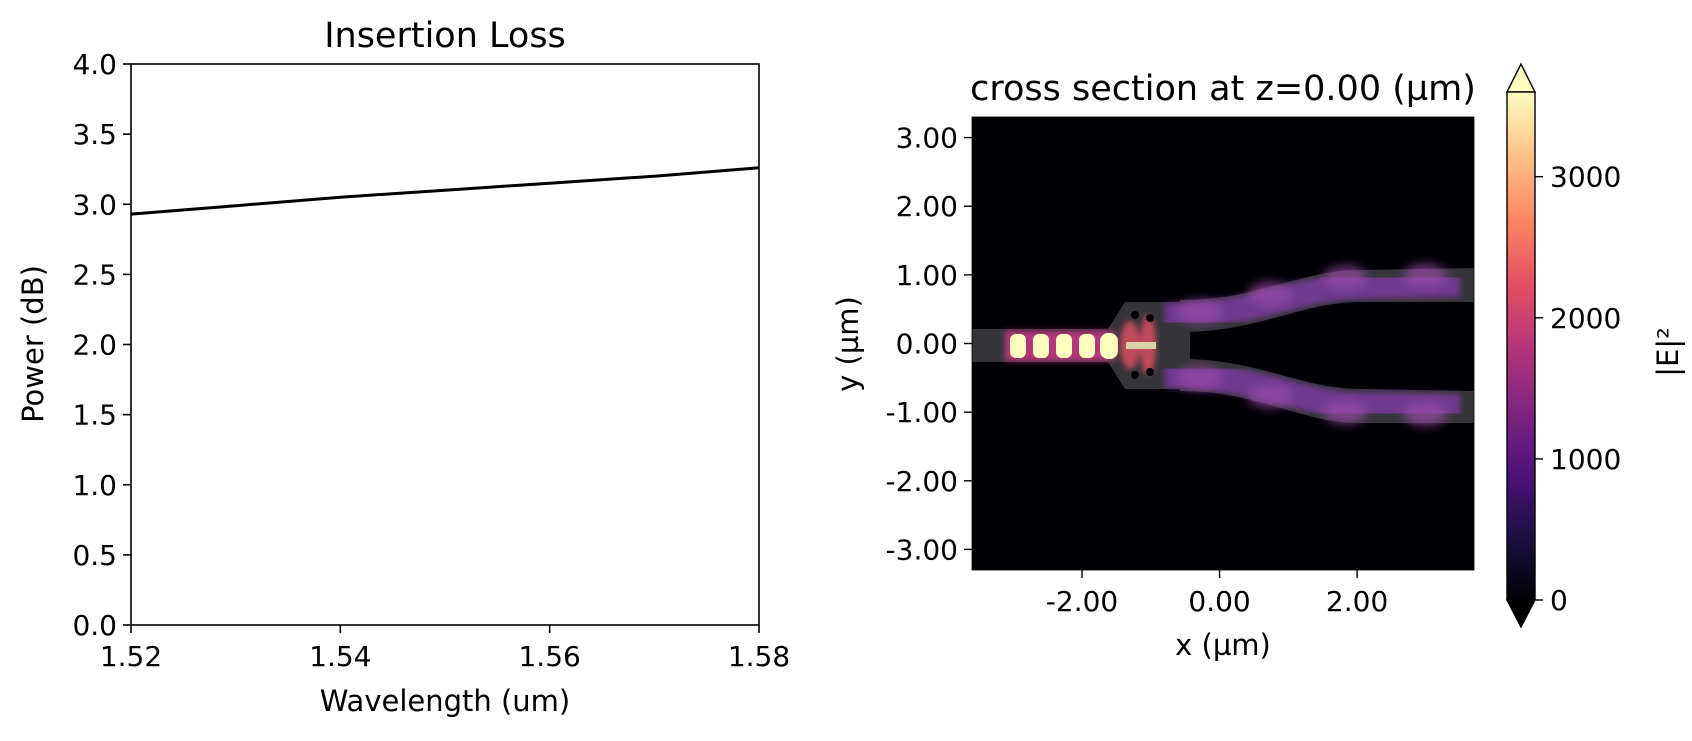 This screenshot has height=741, width=1692. What do you see at coordinates (549, 656) in the screenshot?
I see `left-x-tick-label: 1.56` at bounding box center [549, 656].